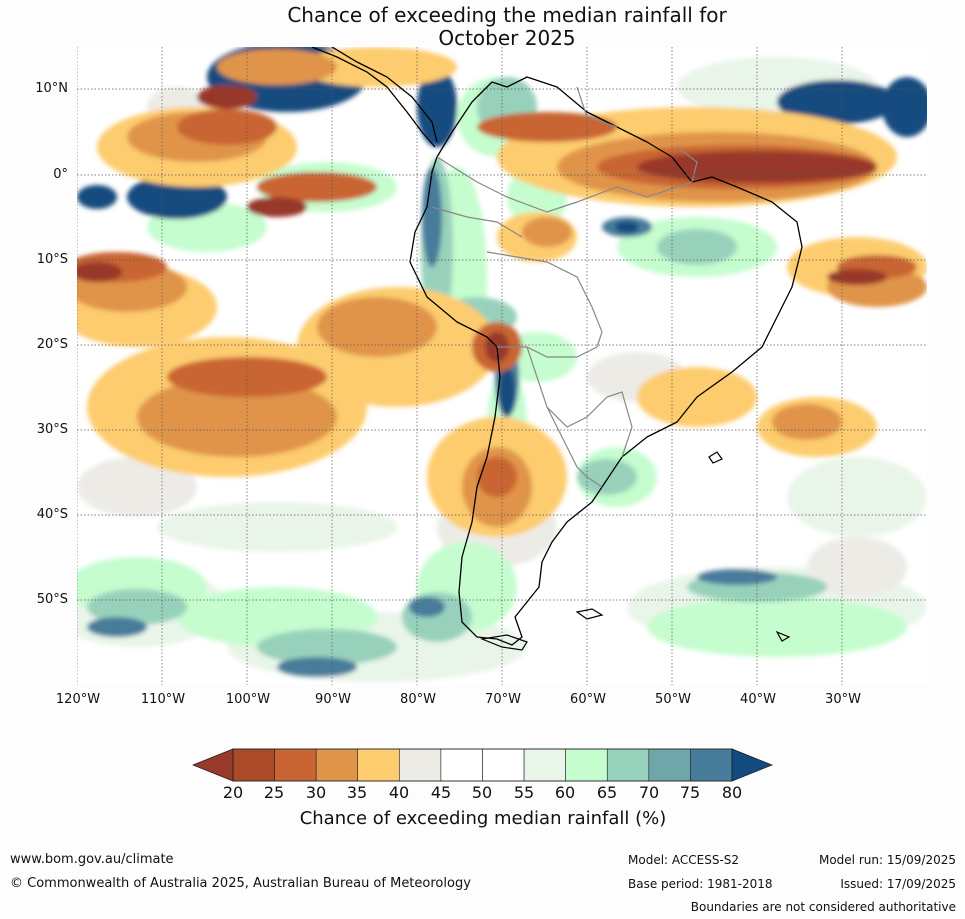  I want to click on lat-label-50s: 50°S, so click(52, 599).